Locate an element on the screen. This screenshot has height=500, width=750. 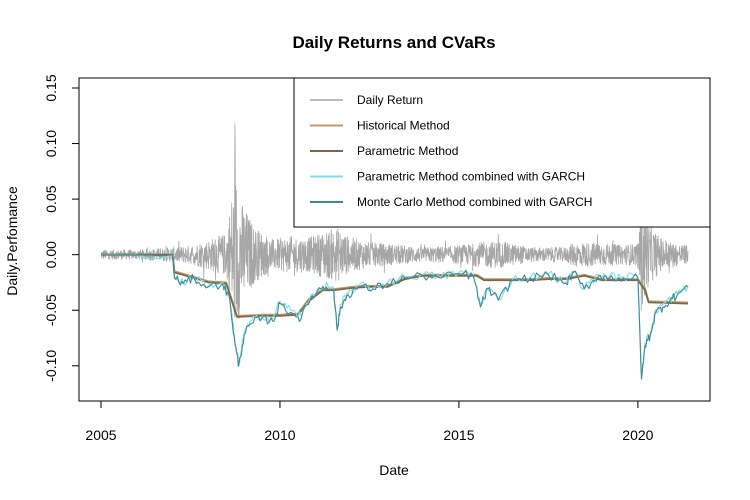
x-tick-label: 2020 is located at coordinates (637, 435).